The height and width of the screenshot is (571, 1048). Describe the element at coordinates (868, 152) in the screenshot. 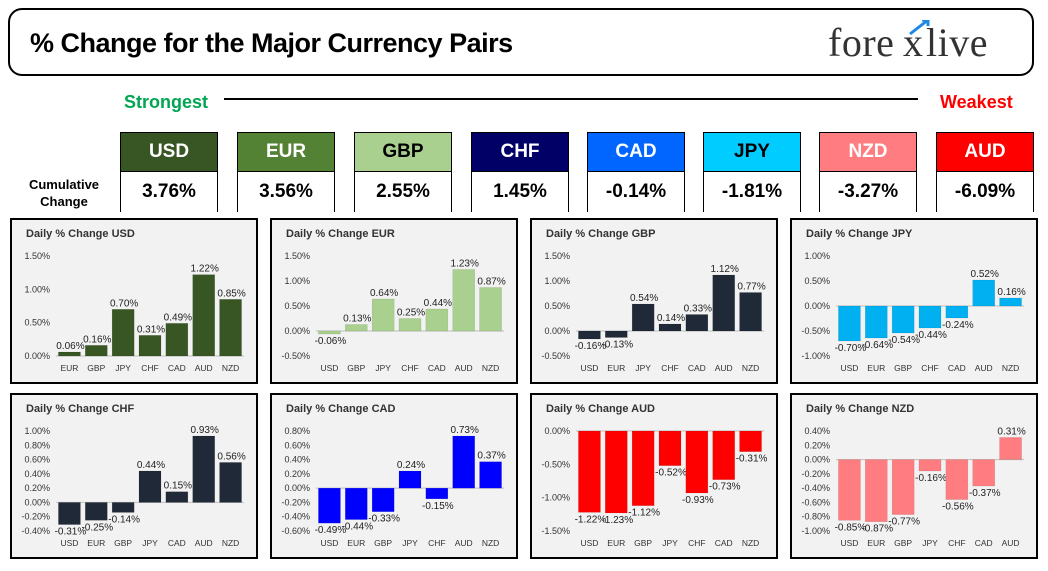

I see `currency-code: NZD` at that location.